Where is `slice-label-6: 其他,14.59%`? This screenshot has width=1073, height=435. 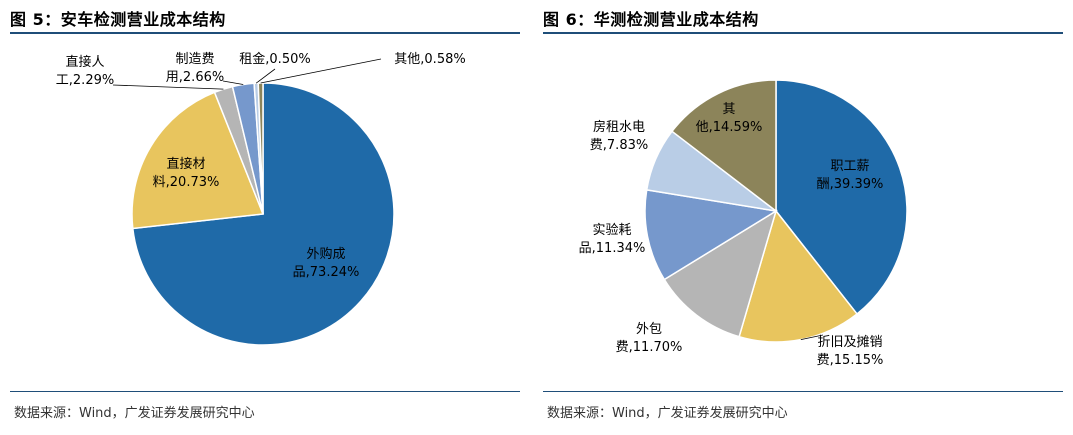 slice-label-6: 其他,14.59% is located at coordinates (729, 118).